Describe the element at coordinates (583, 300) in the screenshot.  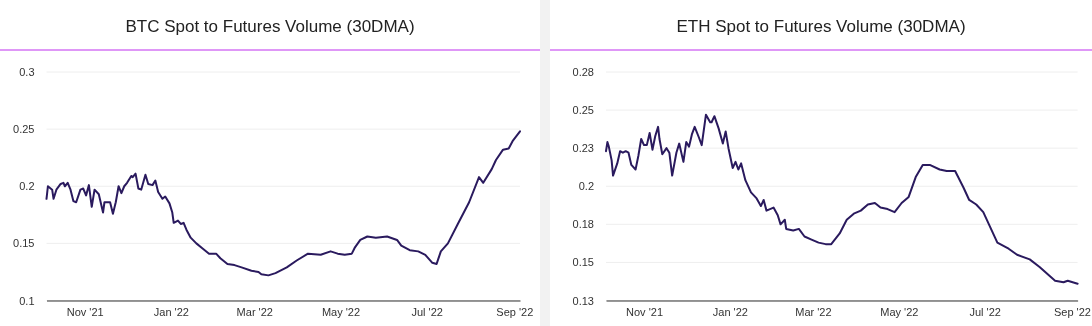
I see `y-tick-label: 0.13` at that location.